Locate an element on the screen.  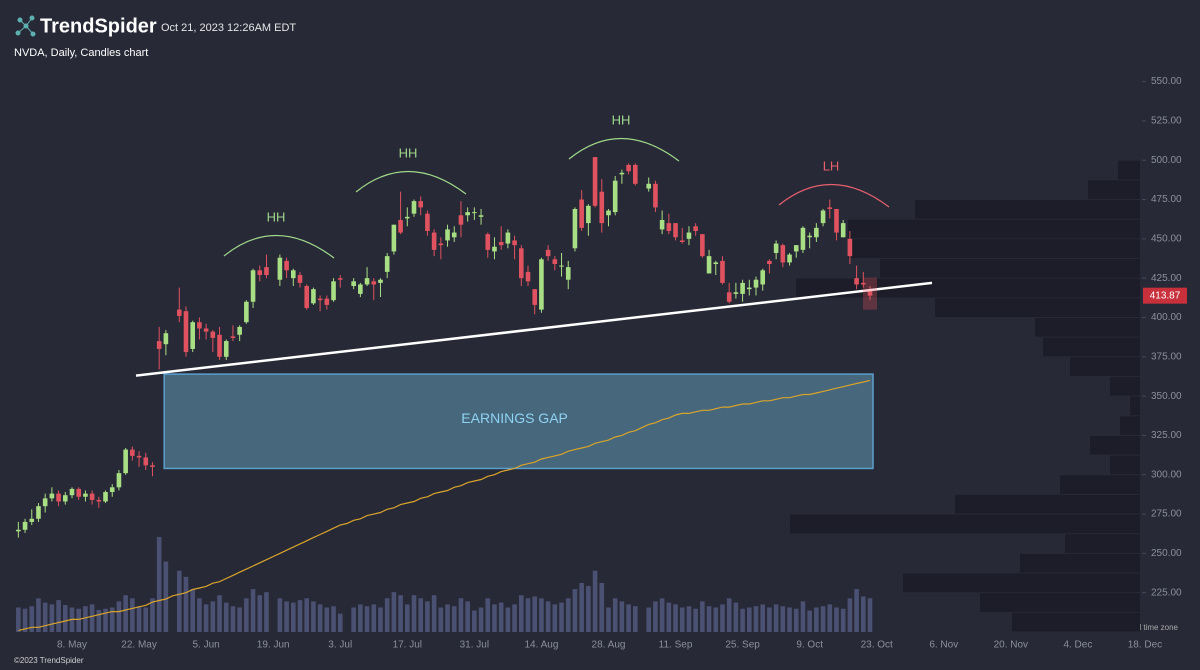
x-tick-label: 28. Aug is located at coordinates (609, 645).